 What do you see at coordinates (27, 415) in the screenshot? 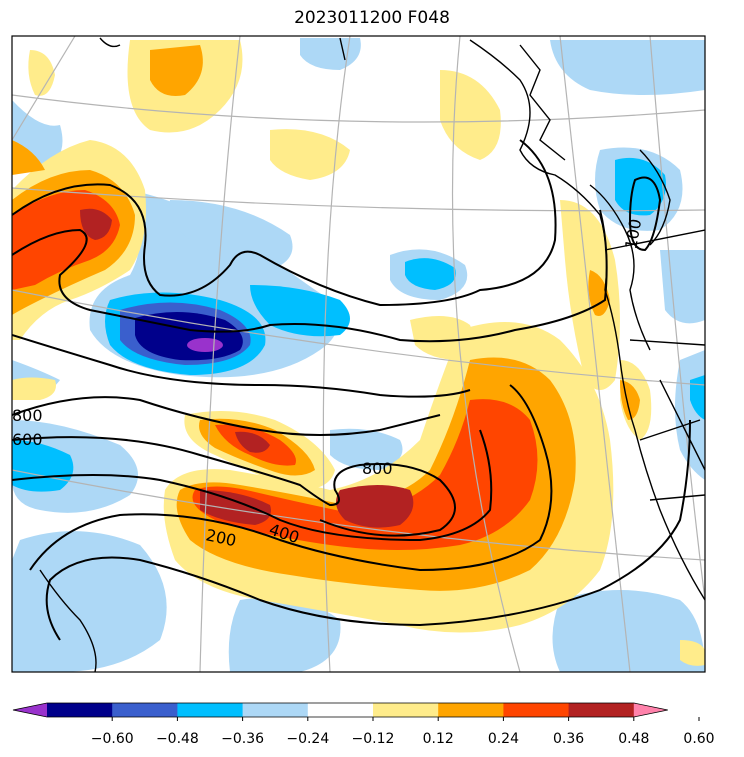
I see `contour-label-800-west: 800` at bounding box center [27, 415].